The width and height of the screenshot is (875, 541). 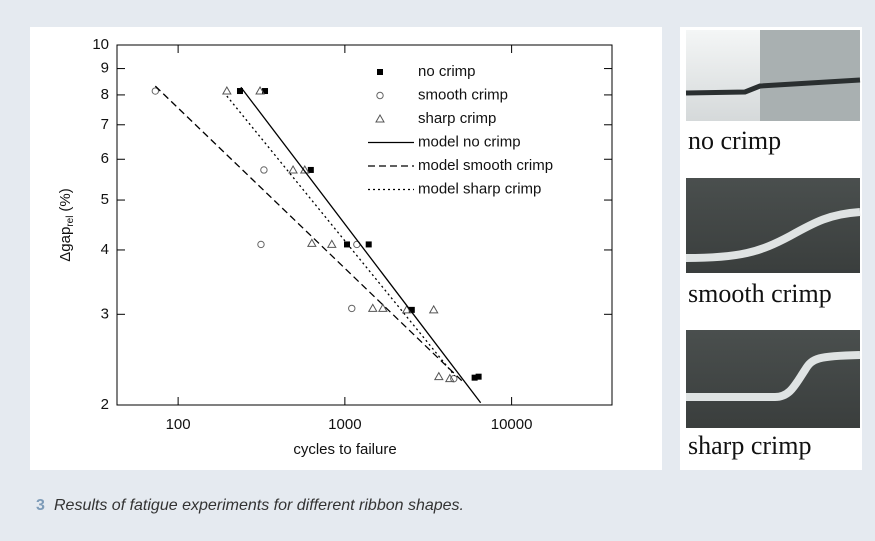 What do you see at coordinates (773, 75) in the screenshot?
I see `photo-no-crimp` at bounding box center [773, 75].